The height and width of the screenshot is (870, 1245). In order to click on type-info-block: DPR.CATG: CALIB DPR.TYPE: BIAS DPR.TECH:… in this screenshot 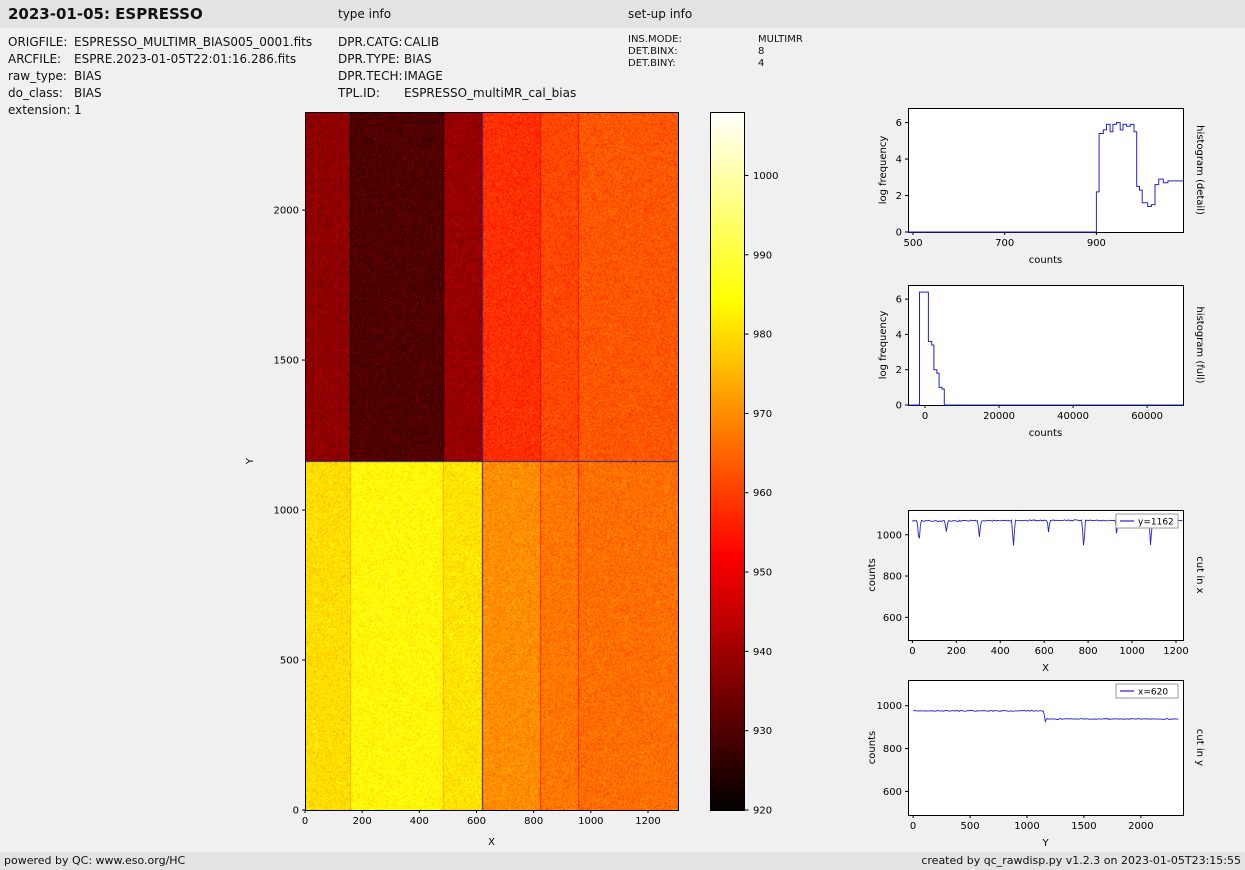, I will do `click(457, 68)`.